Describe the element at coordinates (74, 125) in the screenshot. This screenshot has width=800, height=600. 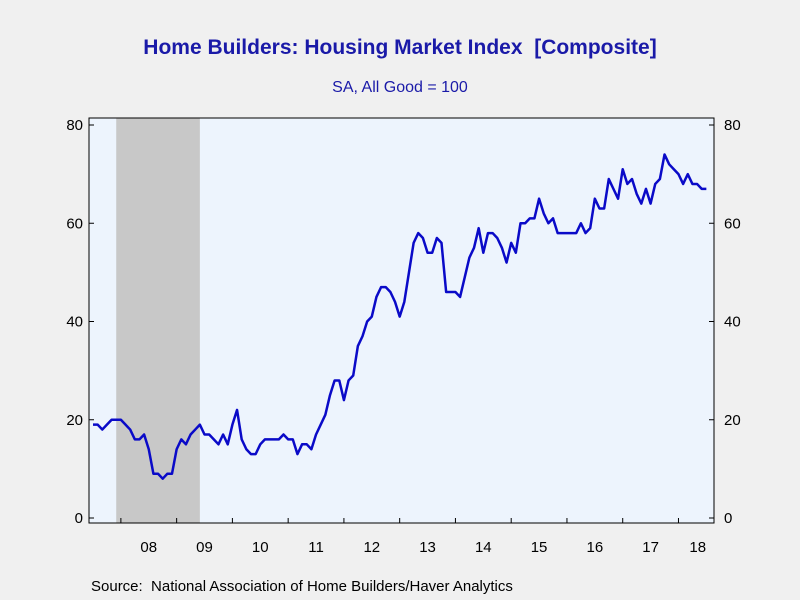
I see `y-tick-label-left: 80` at that location.